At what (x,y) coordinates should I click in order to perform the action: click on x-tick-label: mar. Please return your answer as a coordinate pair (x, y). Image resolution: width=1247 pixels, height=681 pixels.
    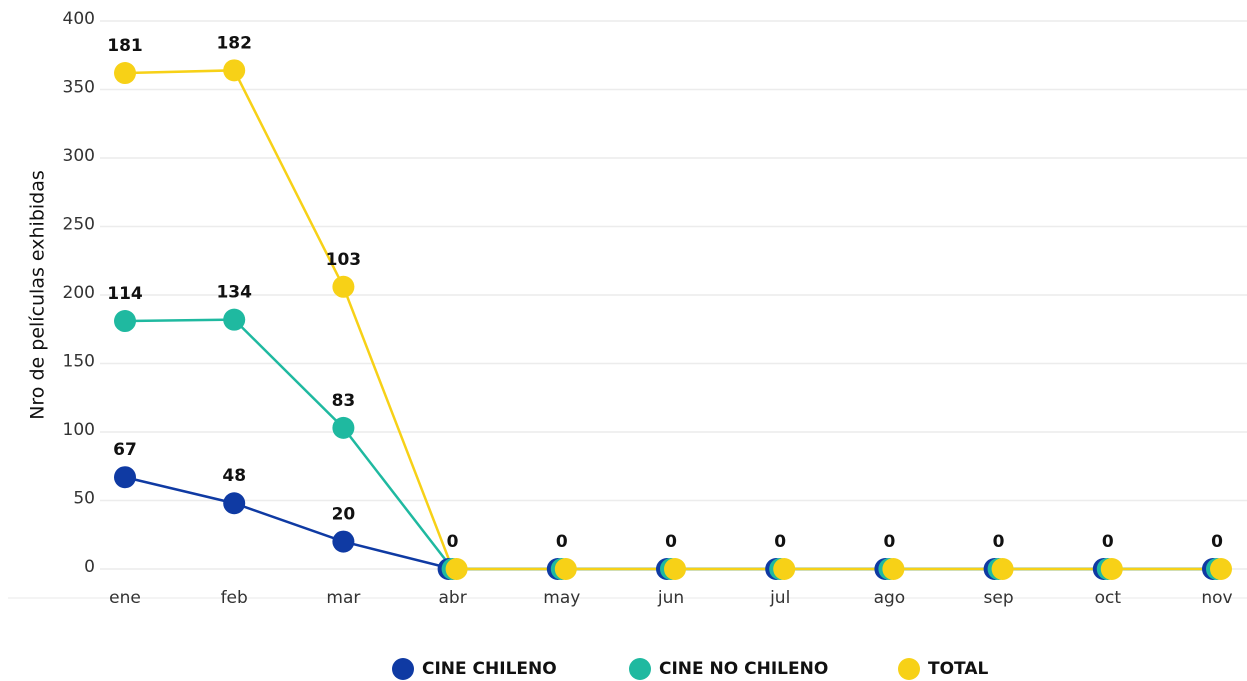
    Looking at the image, I should click on (343, 598).